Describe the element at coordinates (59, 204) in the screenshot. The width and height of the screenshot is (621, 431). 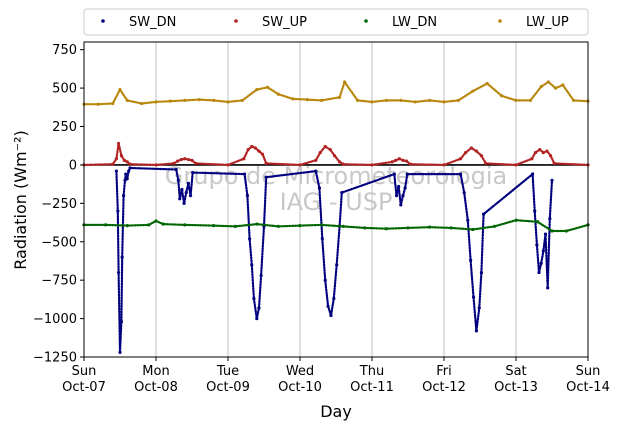
I see `y-tick-label: −250` at that location.